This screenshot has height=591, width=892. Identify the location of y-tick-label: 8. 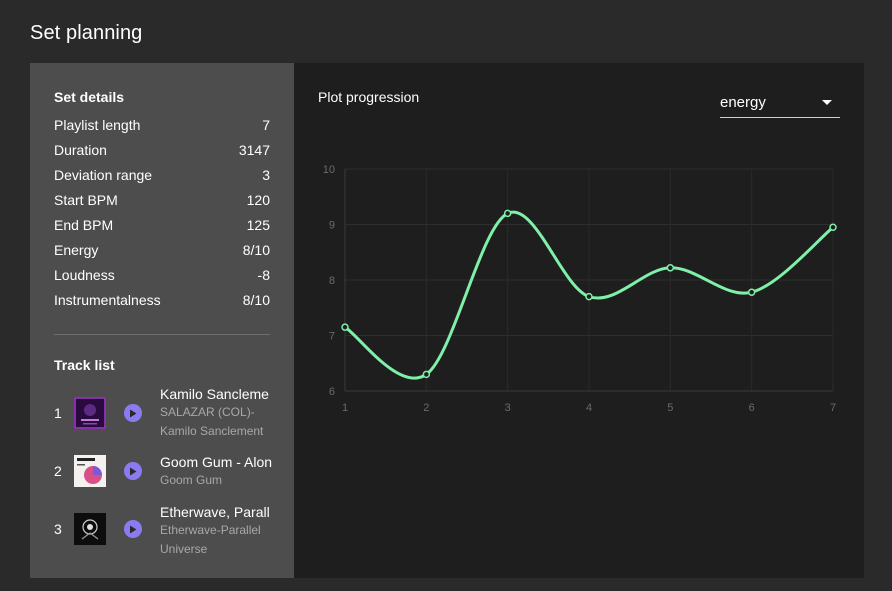
(332, 281).